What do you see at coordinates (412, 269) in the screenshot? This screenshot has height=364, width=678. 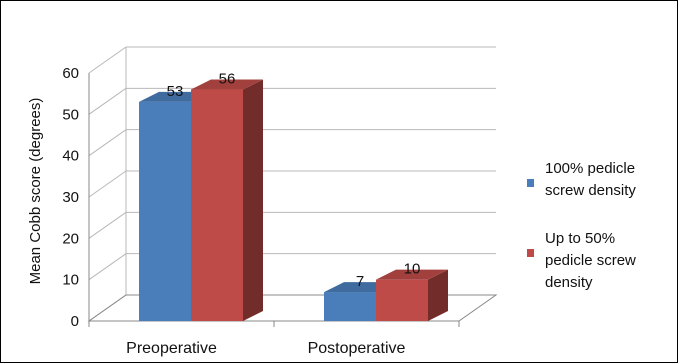 I see `data-label: 10` at bounding box center [412, 269].